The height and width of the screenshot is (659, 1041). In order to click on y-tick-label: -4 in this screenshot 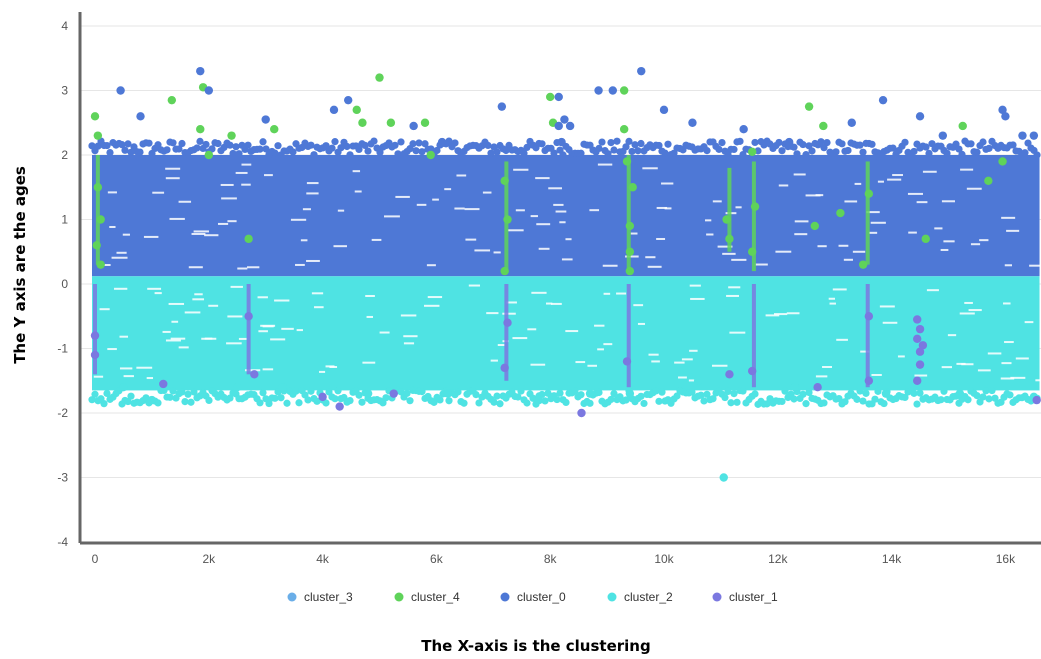, I will do `click(62, 542)`.